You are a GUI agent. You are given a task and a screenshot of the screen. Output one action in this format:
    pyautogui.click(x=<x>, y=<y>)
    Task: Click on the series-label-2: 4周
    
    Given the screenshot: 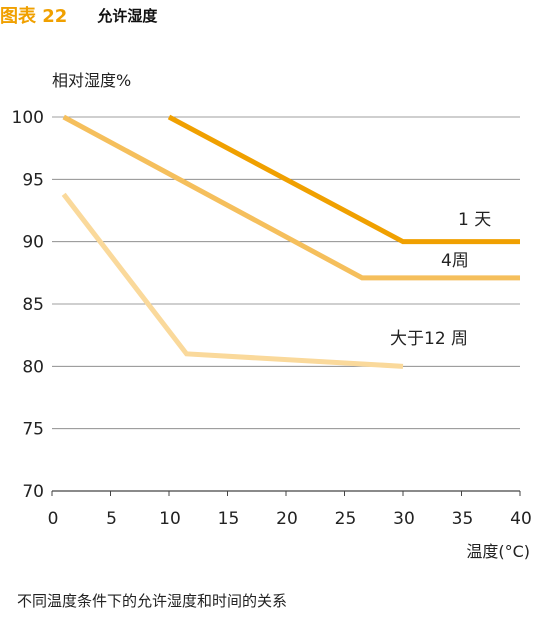 What is the action you would take?
    pyautogui.click(x=455, y=261)
    